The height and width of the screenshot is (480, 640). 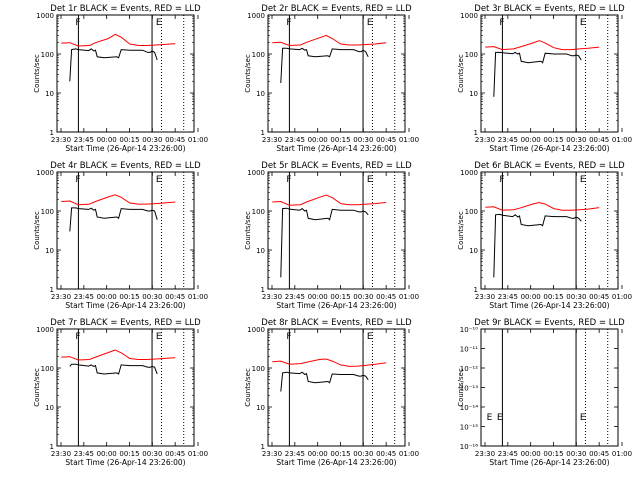 What do you see at coordinates (549, 9) in the screenshot?
I see `panel-title: Det 3r BLACK = Events, RED = LLD` at bounding box center [549, 9].